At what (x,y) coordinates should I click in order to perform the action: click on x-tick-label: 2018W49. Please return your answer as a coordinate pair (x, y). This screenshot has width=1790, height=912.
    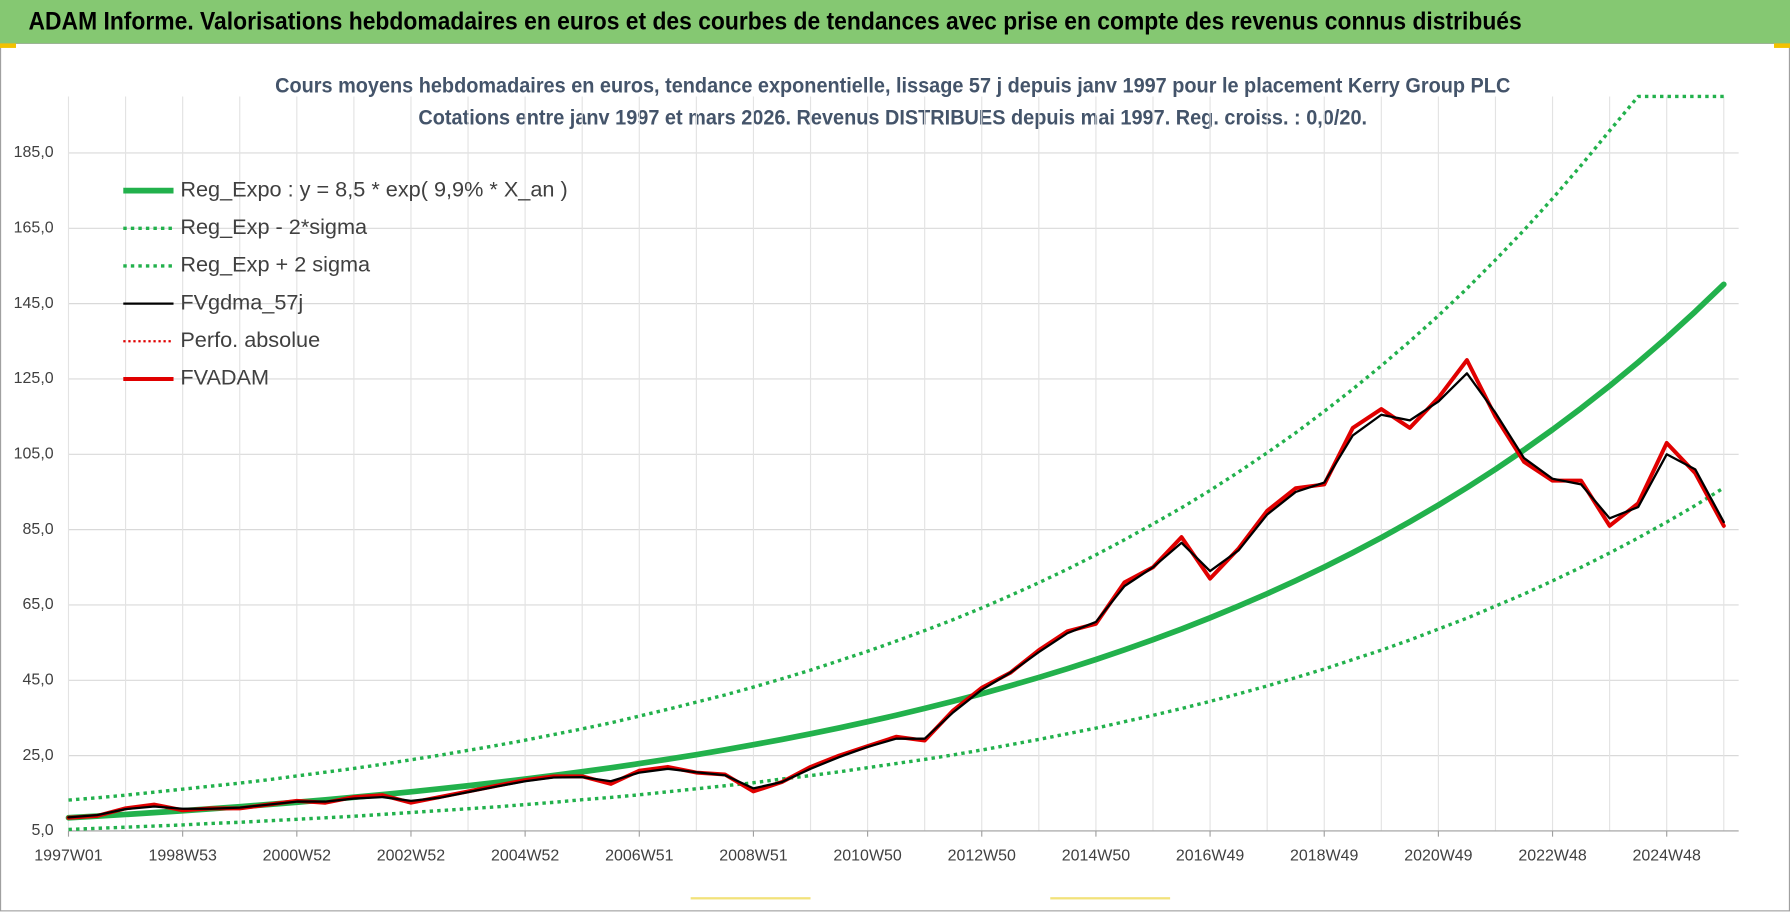
    Looking at the image, I should click on (1324, 855).